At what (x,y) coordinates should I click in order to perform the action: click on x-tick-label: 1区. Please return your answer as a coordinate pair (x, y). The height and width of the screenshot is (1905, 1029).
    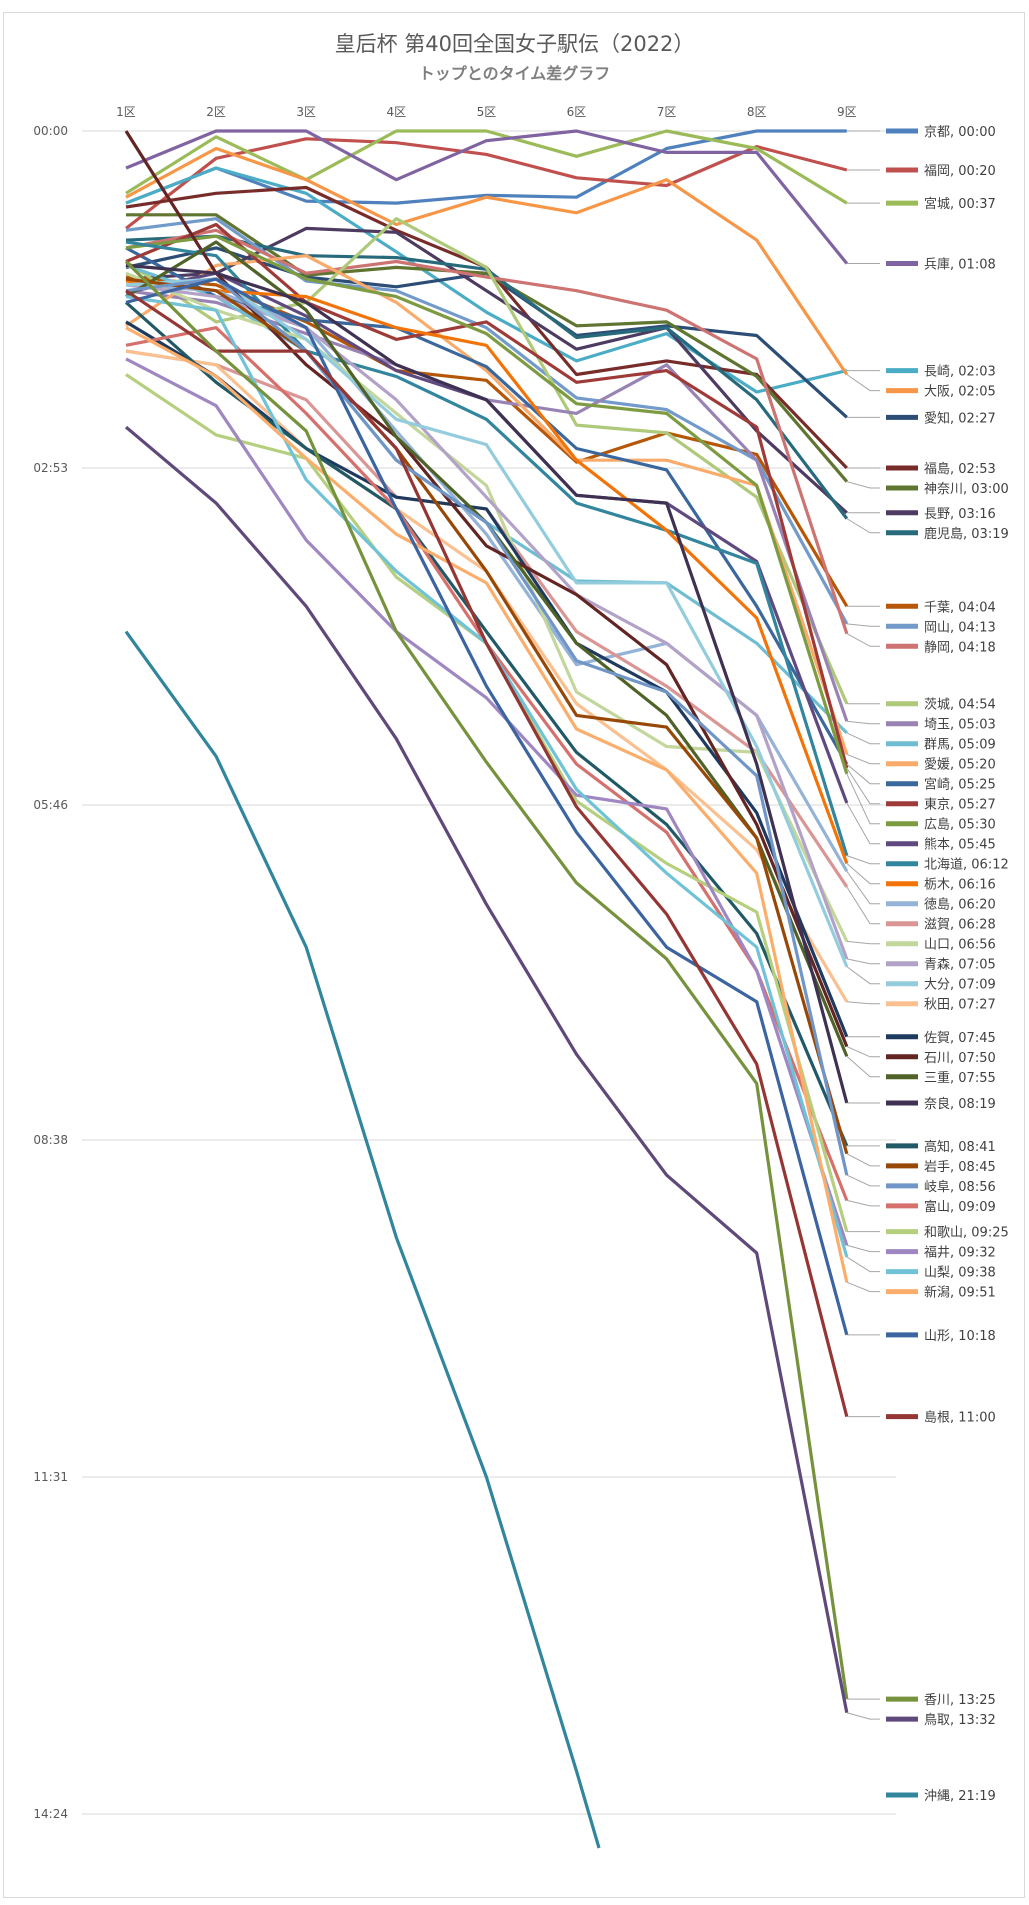
    Looking at the image, I should click on (126, 112).